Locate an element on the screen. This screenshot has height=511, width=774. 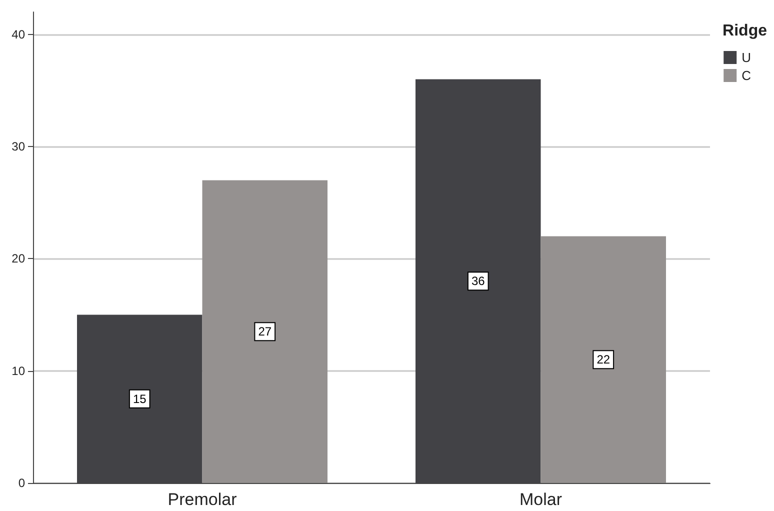
data-label: 22 is located at coordinates (603, 359).